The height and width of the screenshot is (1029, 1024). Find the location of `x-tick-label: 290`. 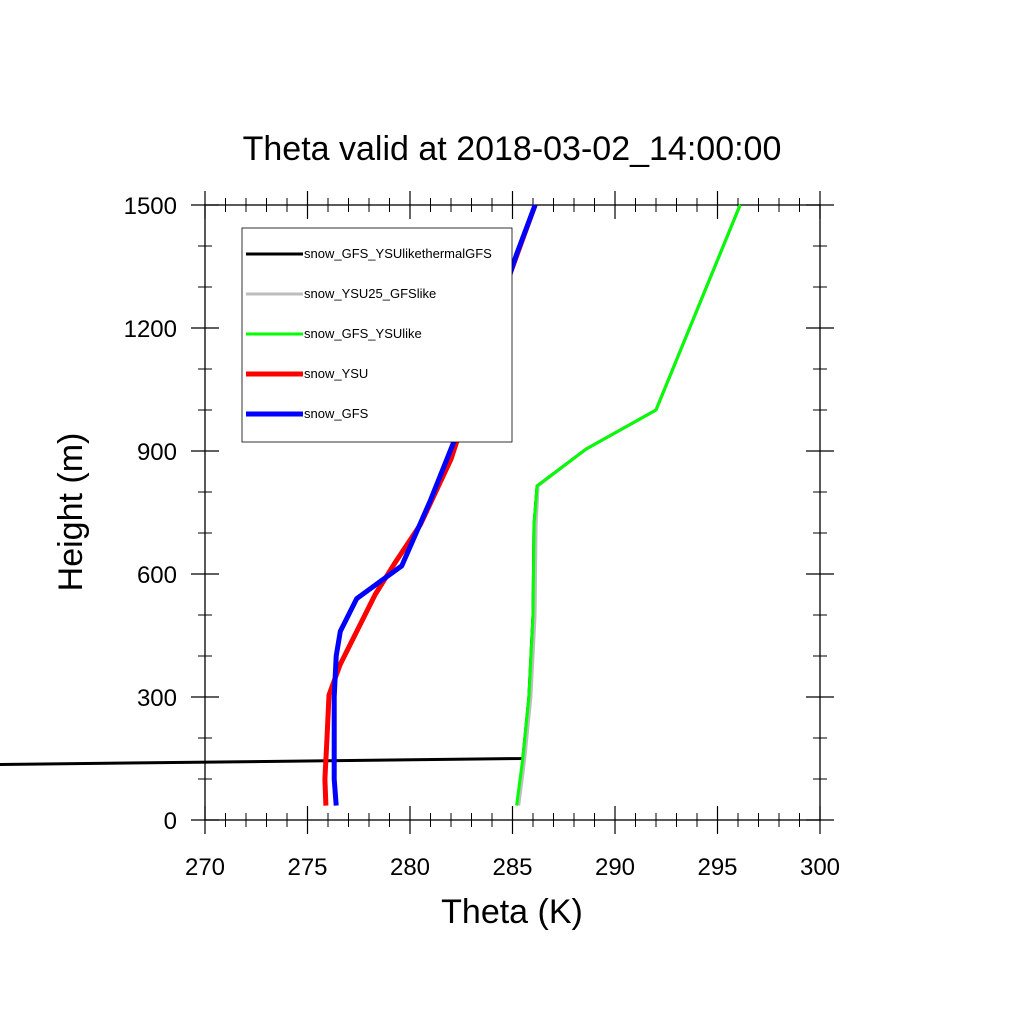

x-tick-label: 290 is located at coordinates (615, 867).